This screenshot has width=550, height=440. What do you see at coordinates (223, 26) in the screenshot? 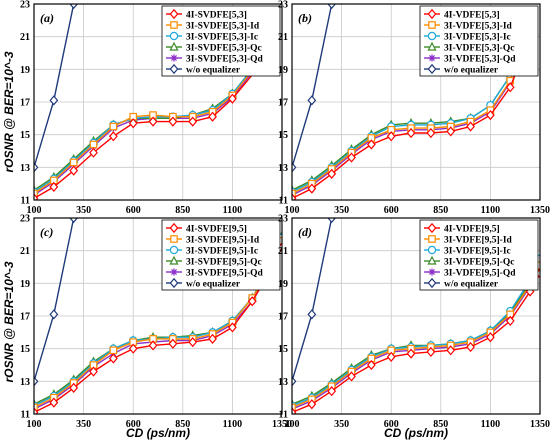
I see `legend-entry: 3I-SVDFE[5,3]-Id` at bounding box center [223, 26].